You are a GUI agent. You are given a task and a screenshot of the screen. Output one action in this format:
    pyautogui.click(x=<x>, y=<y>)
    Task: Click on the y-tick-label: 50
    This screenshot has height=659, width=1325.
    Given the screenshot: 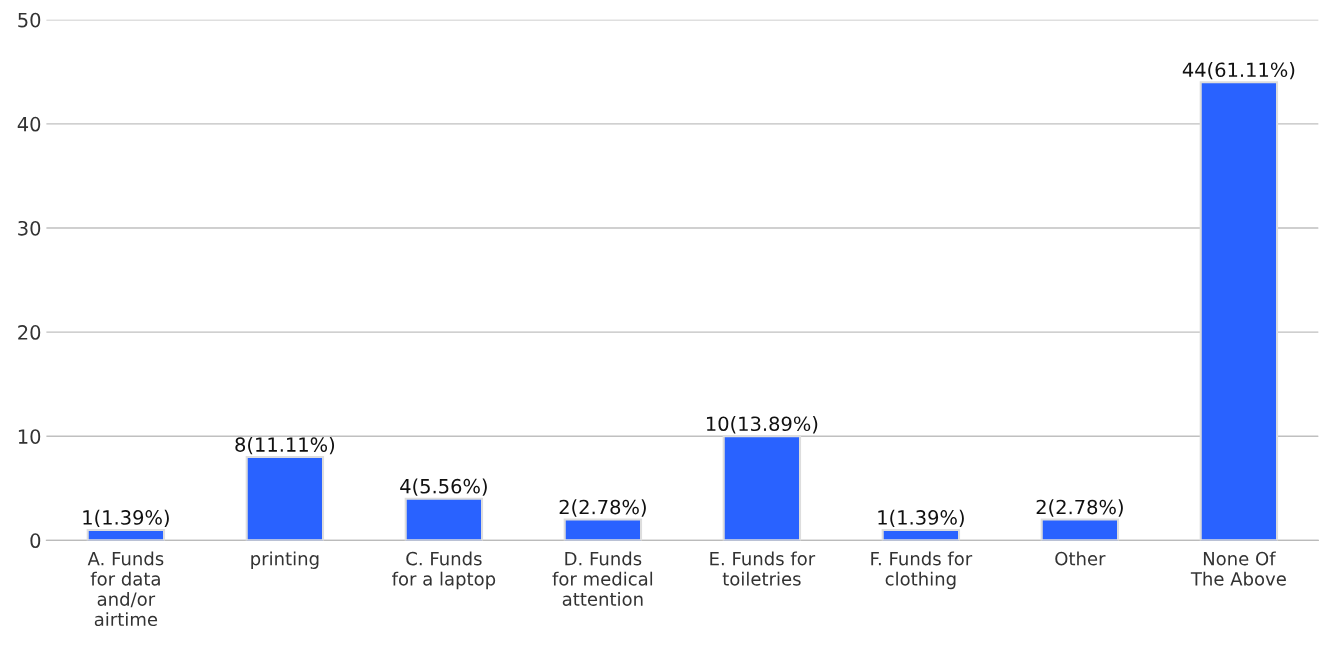 What is the action you would take?
    pyautogui.click(x=29, y=20)
    